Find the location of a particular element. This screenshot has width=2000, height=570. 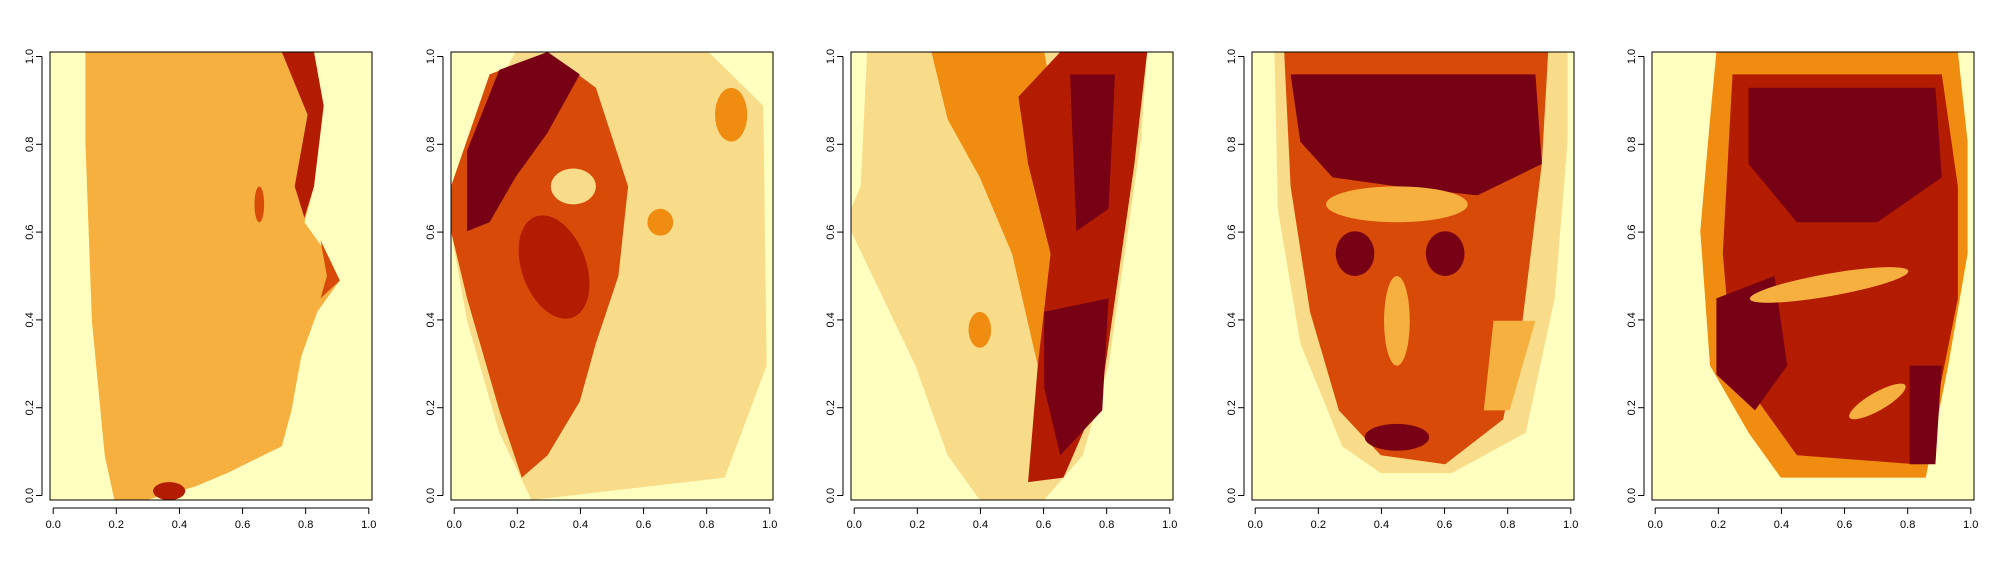

chin-mark is located at coordinates (169, 491).